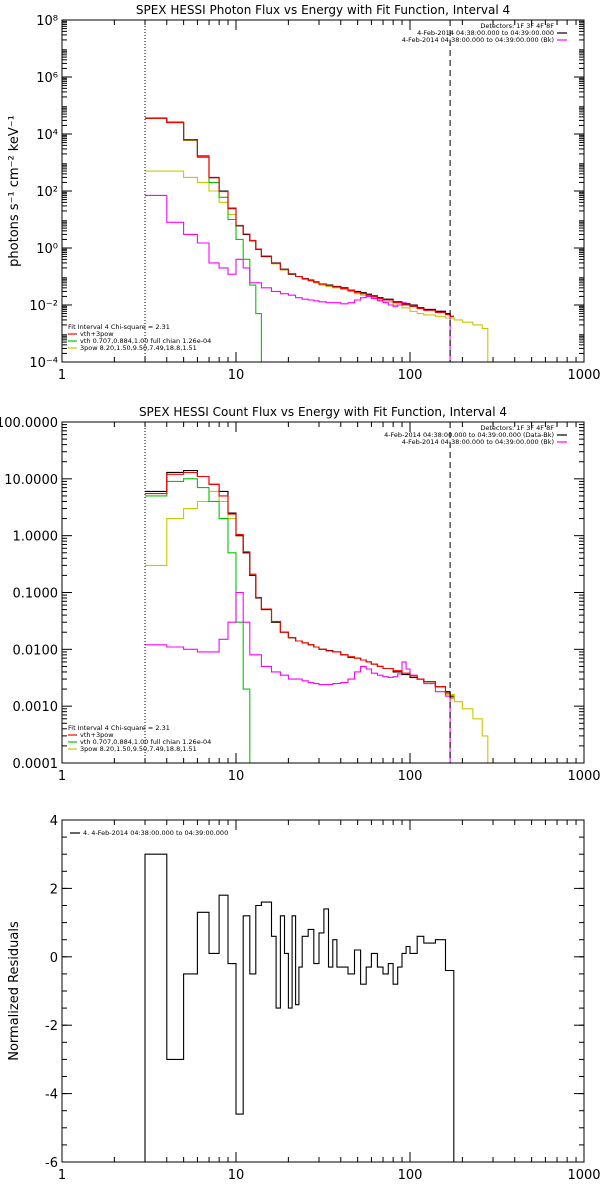 This screenshot has width=600, height=1200. Describe the element at coordinates (54, 821) in the screenshot. I see `y-tick-label: 4` at that location.